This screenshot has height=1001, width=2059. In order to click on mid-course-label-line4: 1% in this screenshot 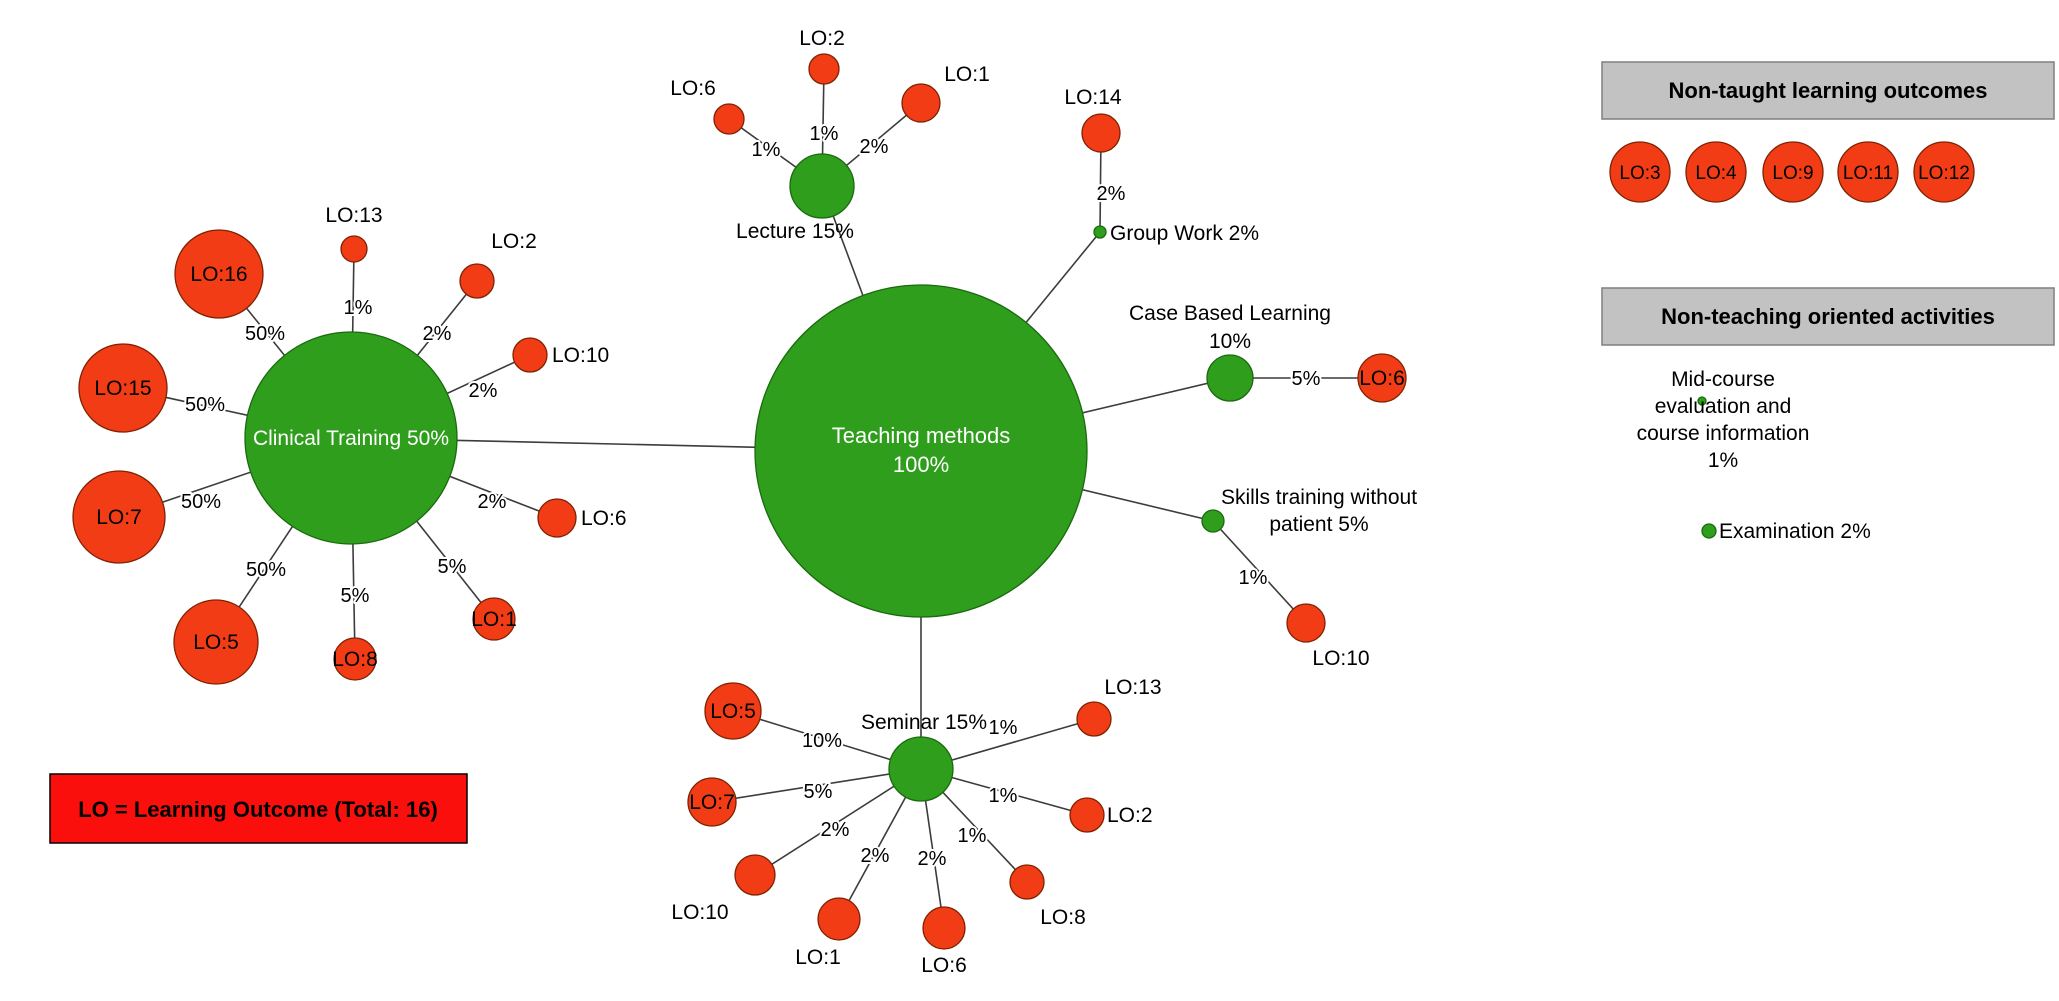, I will do `click(1723, 460)`.